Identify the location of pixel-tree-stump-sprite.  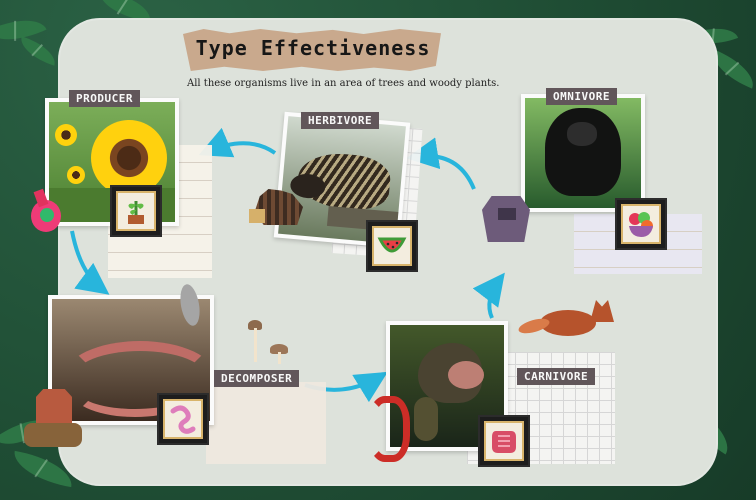
(52, 419).